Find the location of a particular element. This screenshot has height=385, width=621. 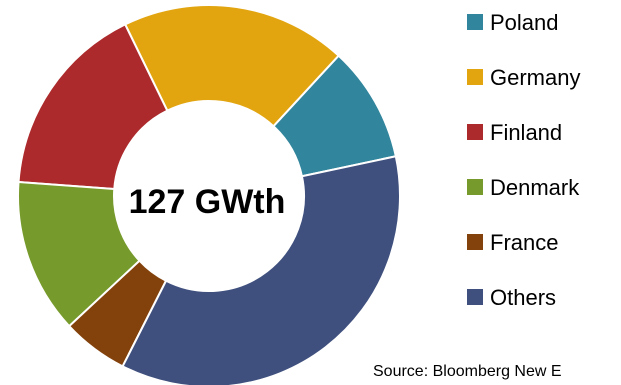

center-total-label: 127 GWth is located at coordinates (207, 202).